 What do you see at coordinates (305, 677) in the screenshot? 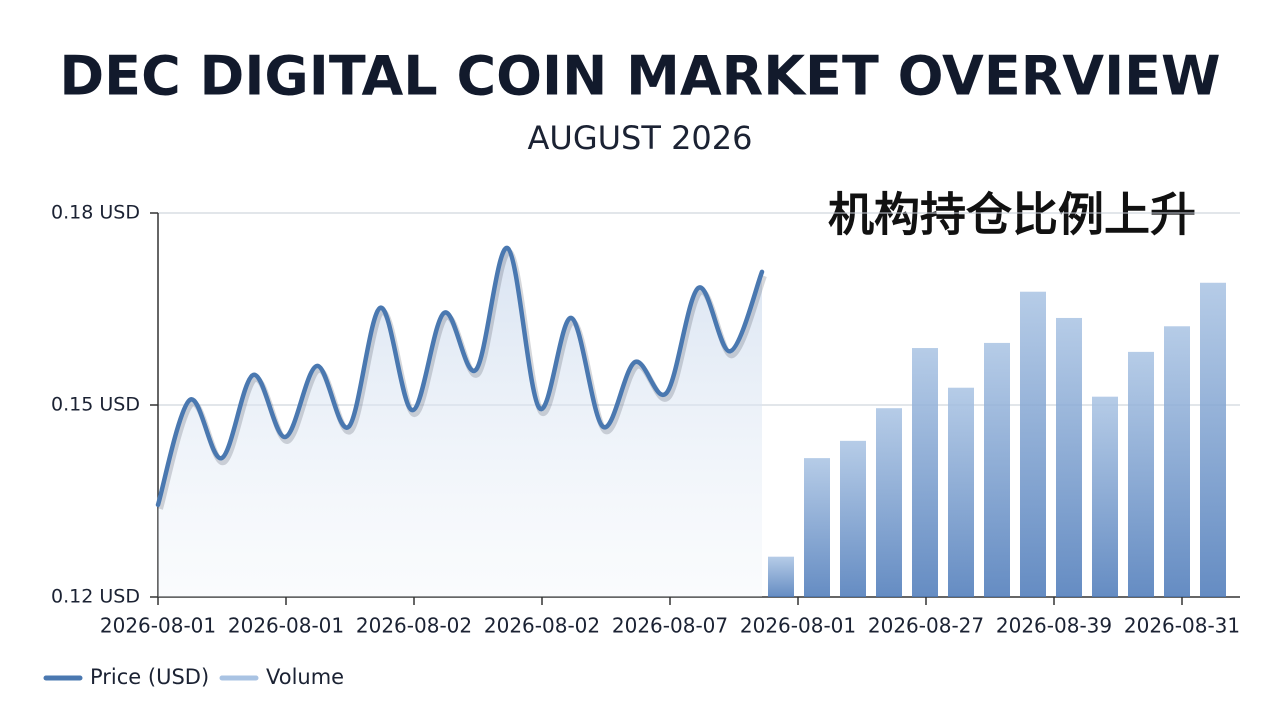
I see `legend-label: Volume` at bounding box center [305, 677].